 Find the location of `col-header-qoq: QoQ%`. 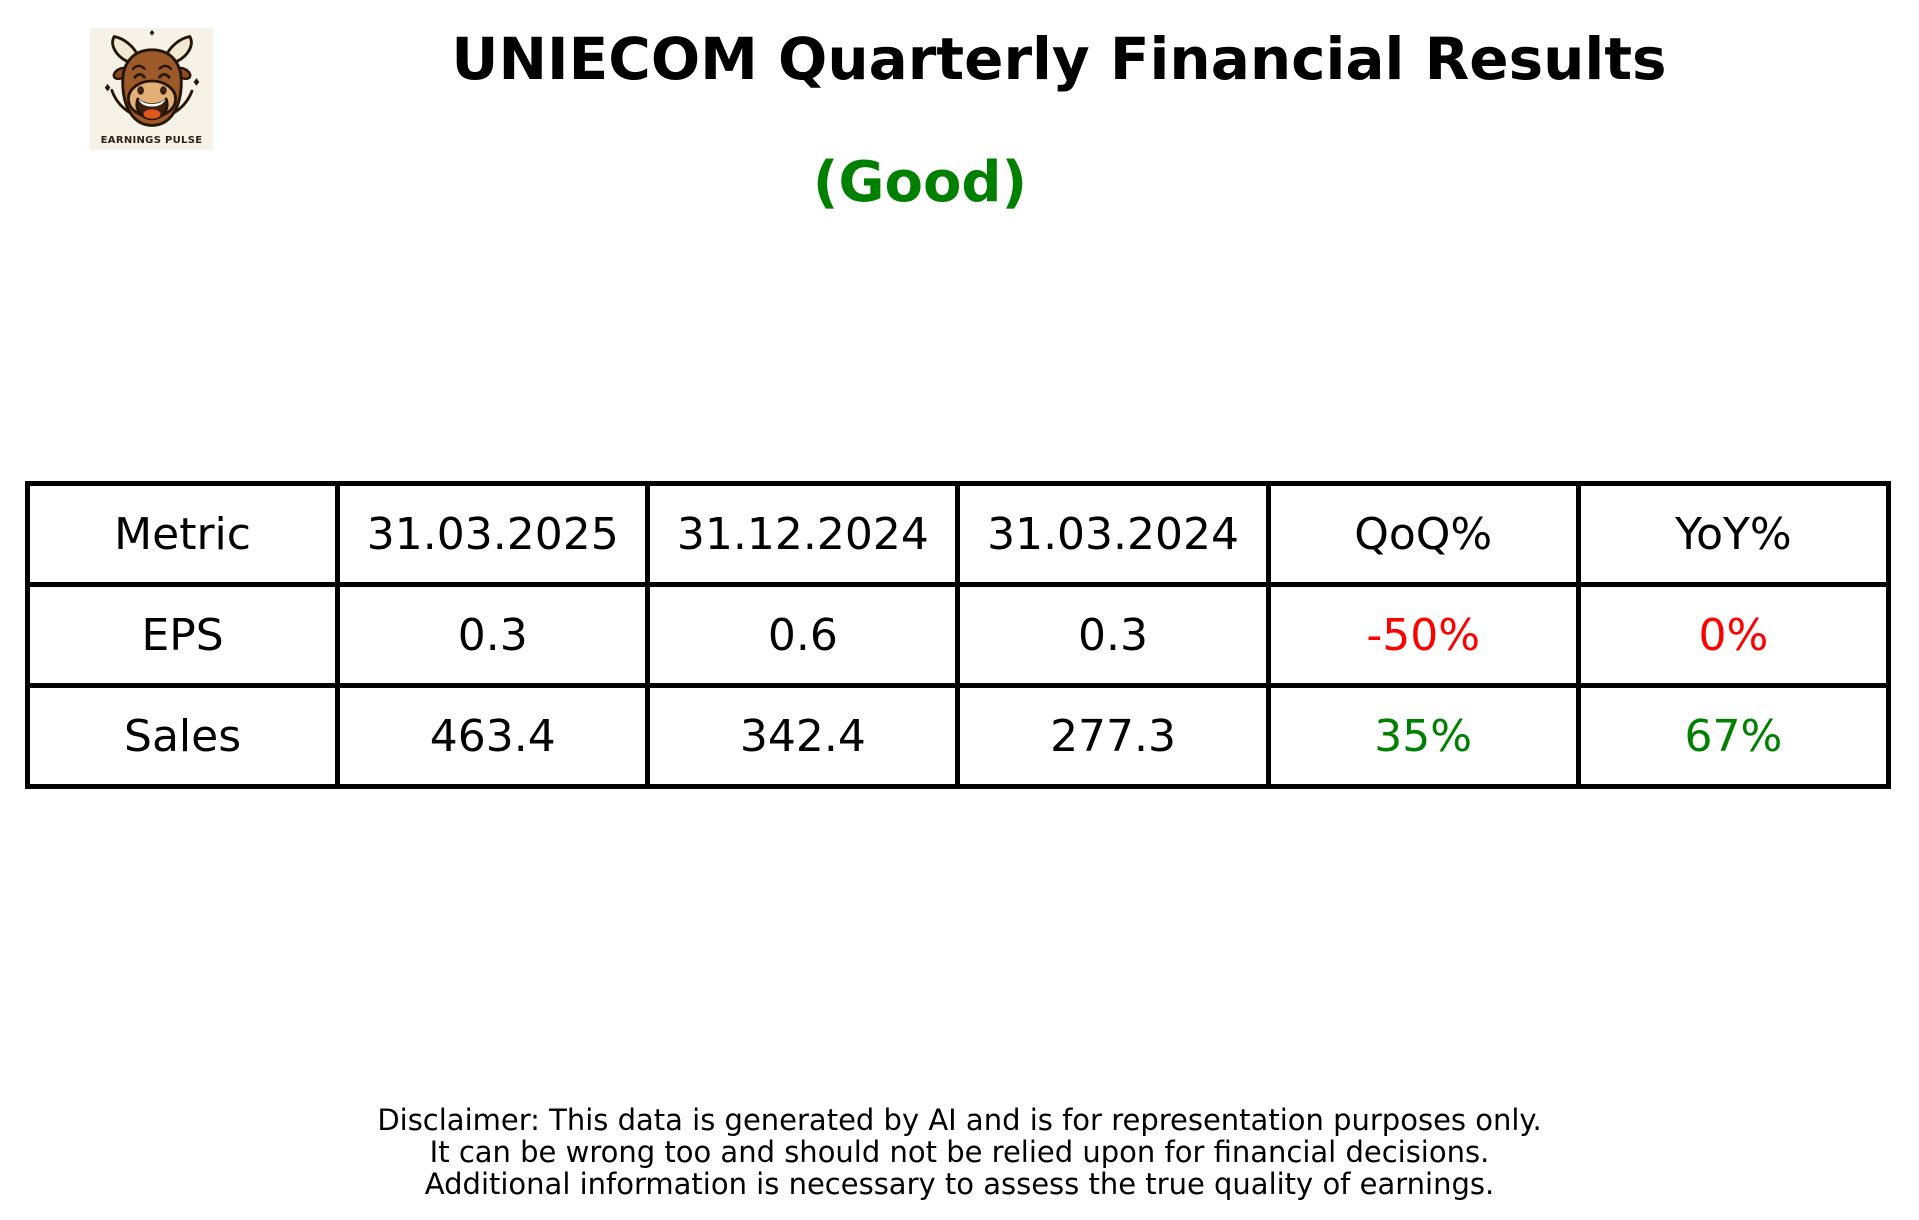

col-header-qoq: QoQ% is located at coordinates (1423, 534).